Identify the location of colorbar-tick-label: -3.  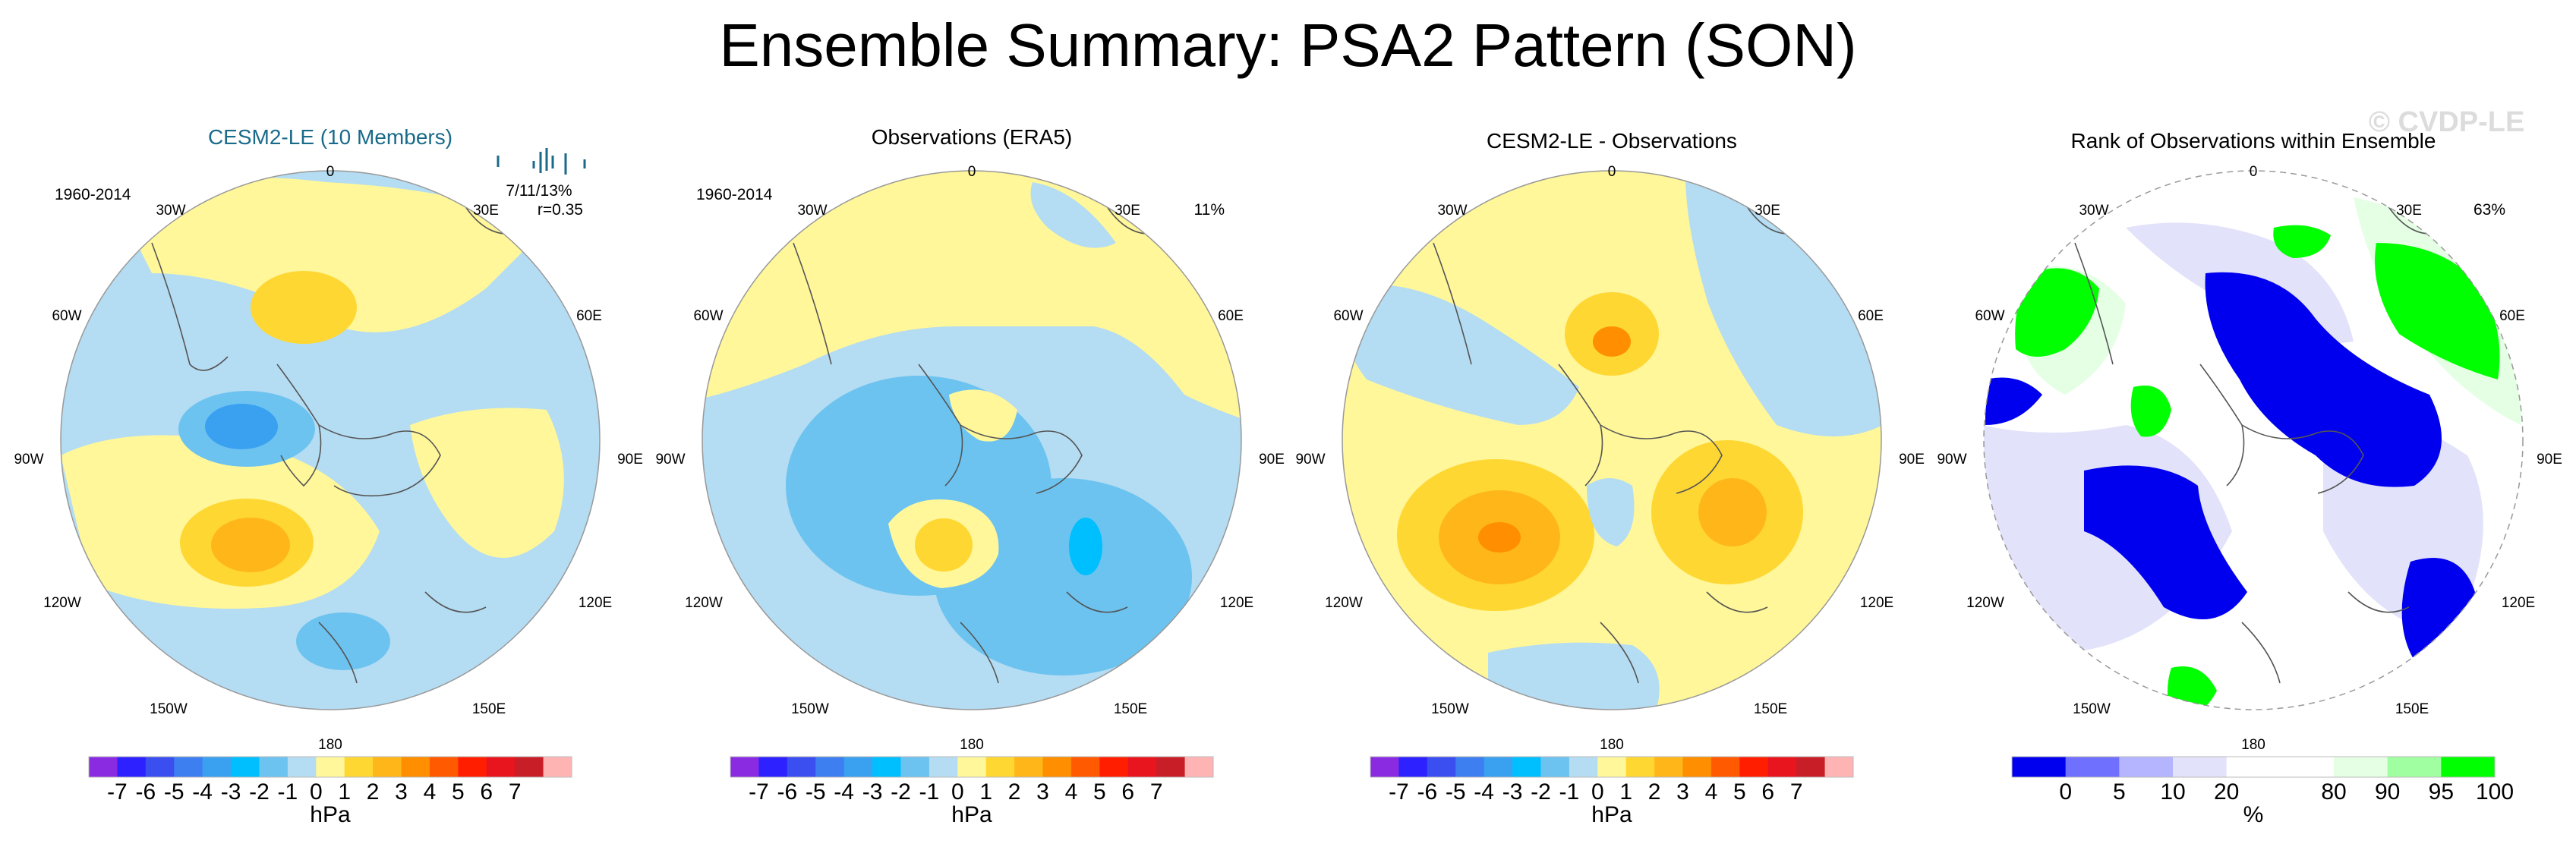
(231, 791).